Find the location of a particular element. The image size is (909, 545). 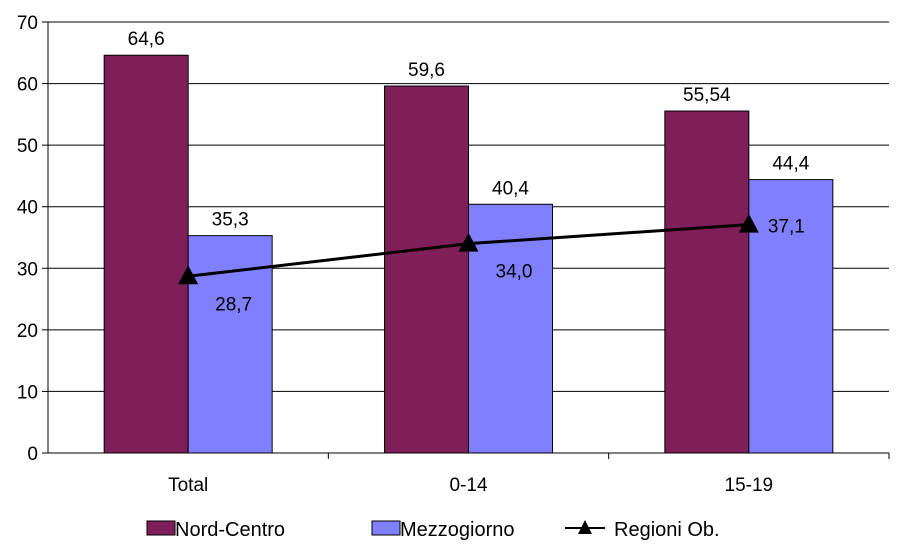

bar-data-label: 35,3 is located at coordinates (230, 220).